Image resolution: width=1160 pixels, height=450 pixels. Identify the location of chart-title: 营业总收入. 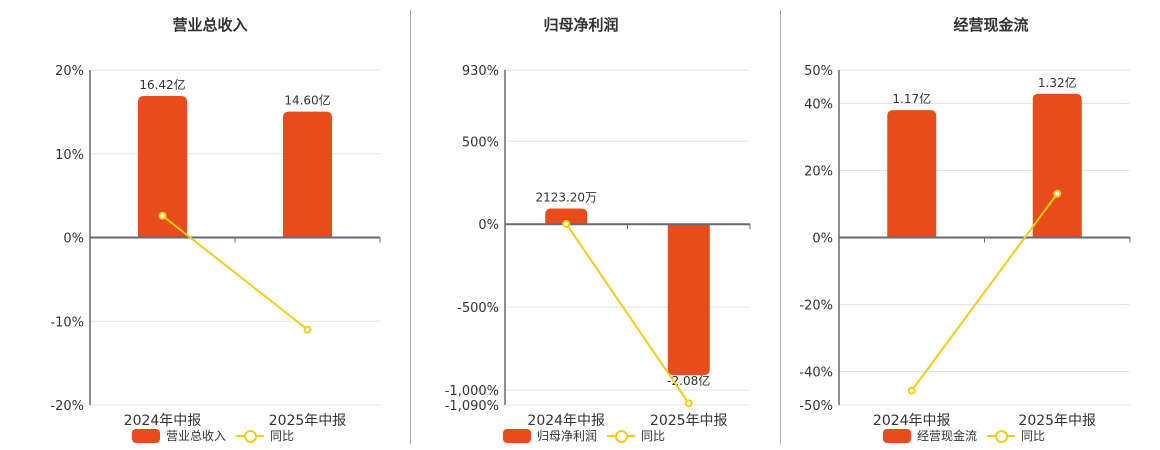
(210, 25).